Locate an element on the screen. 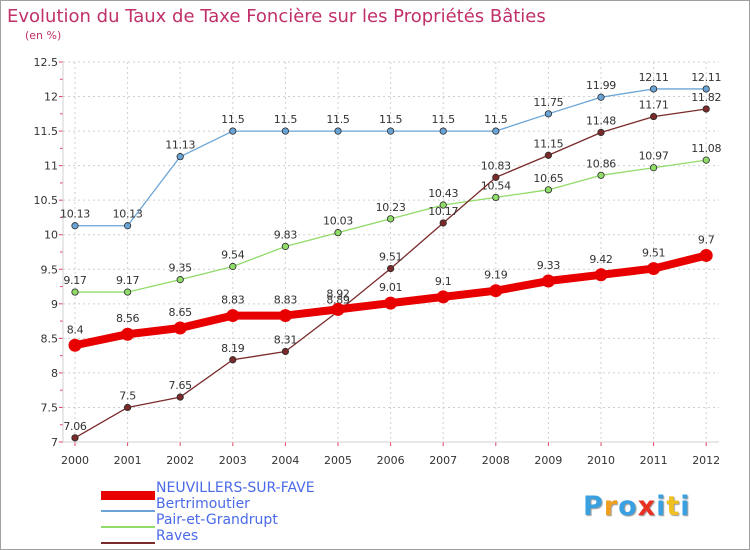 Image resolution: width=750 pixels, height=550 pixels. y-tick-label: 11.5 is located at coordinates (46, 131).